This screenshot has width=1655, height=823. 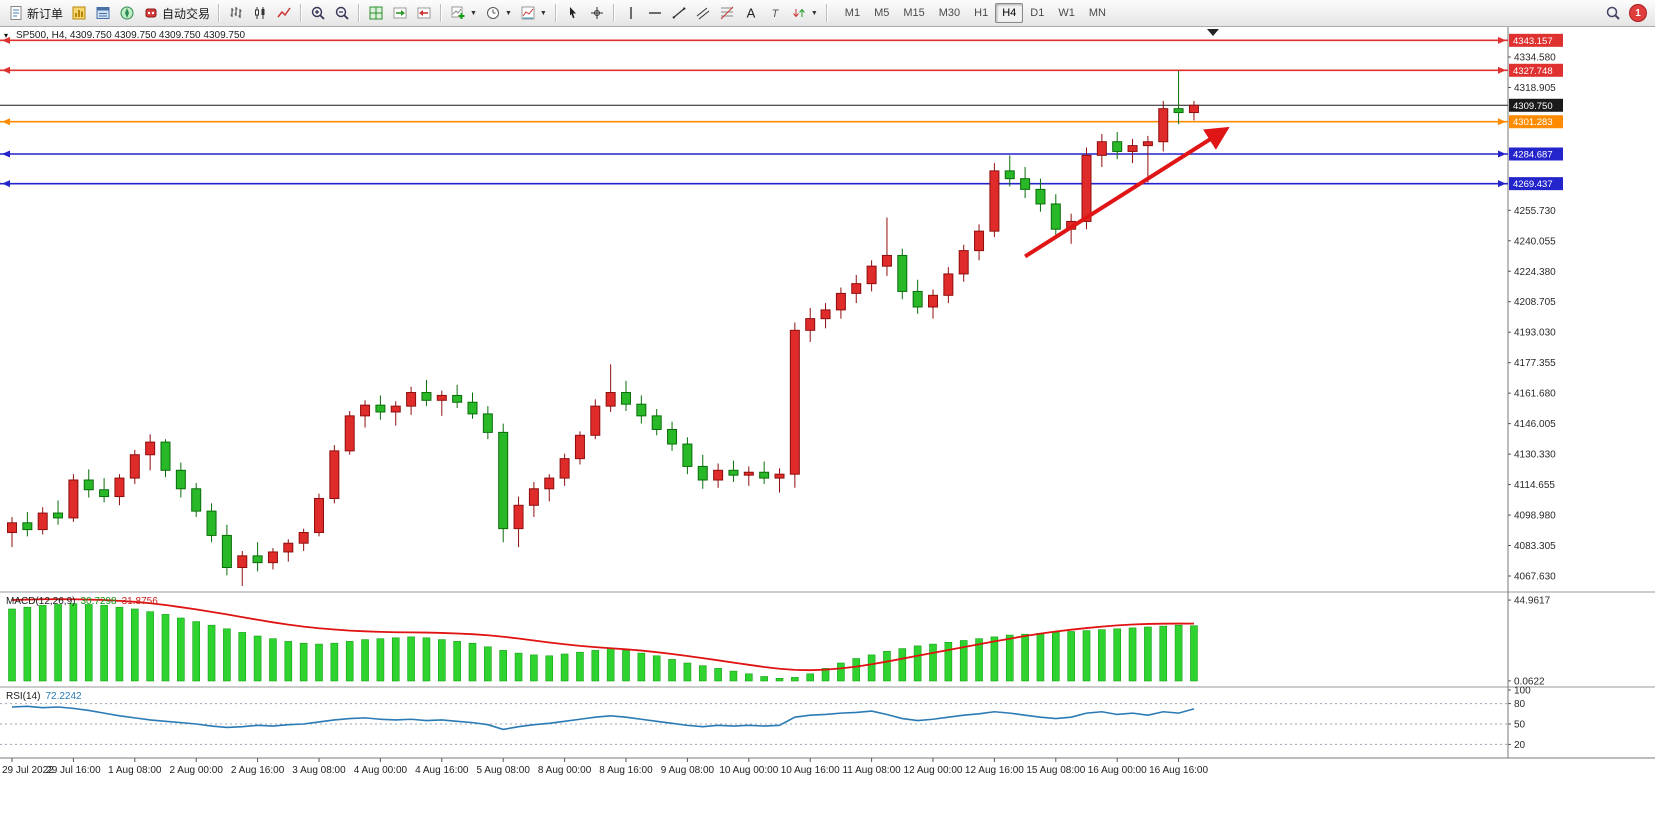 I want to click on timeframe-d1: D1, so click(x=1037, y=13).